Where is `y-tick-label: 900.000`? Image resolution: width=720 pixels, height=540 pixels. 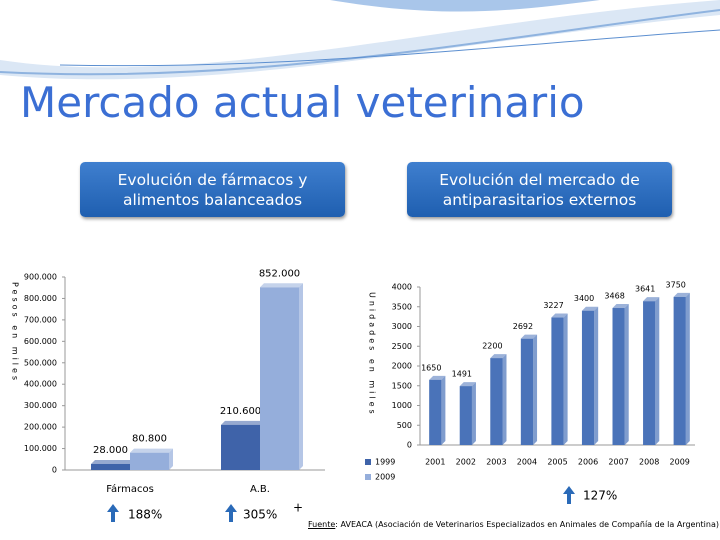
y-tick-label: 900.000 is located at coordinates (40, 277).